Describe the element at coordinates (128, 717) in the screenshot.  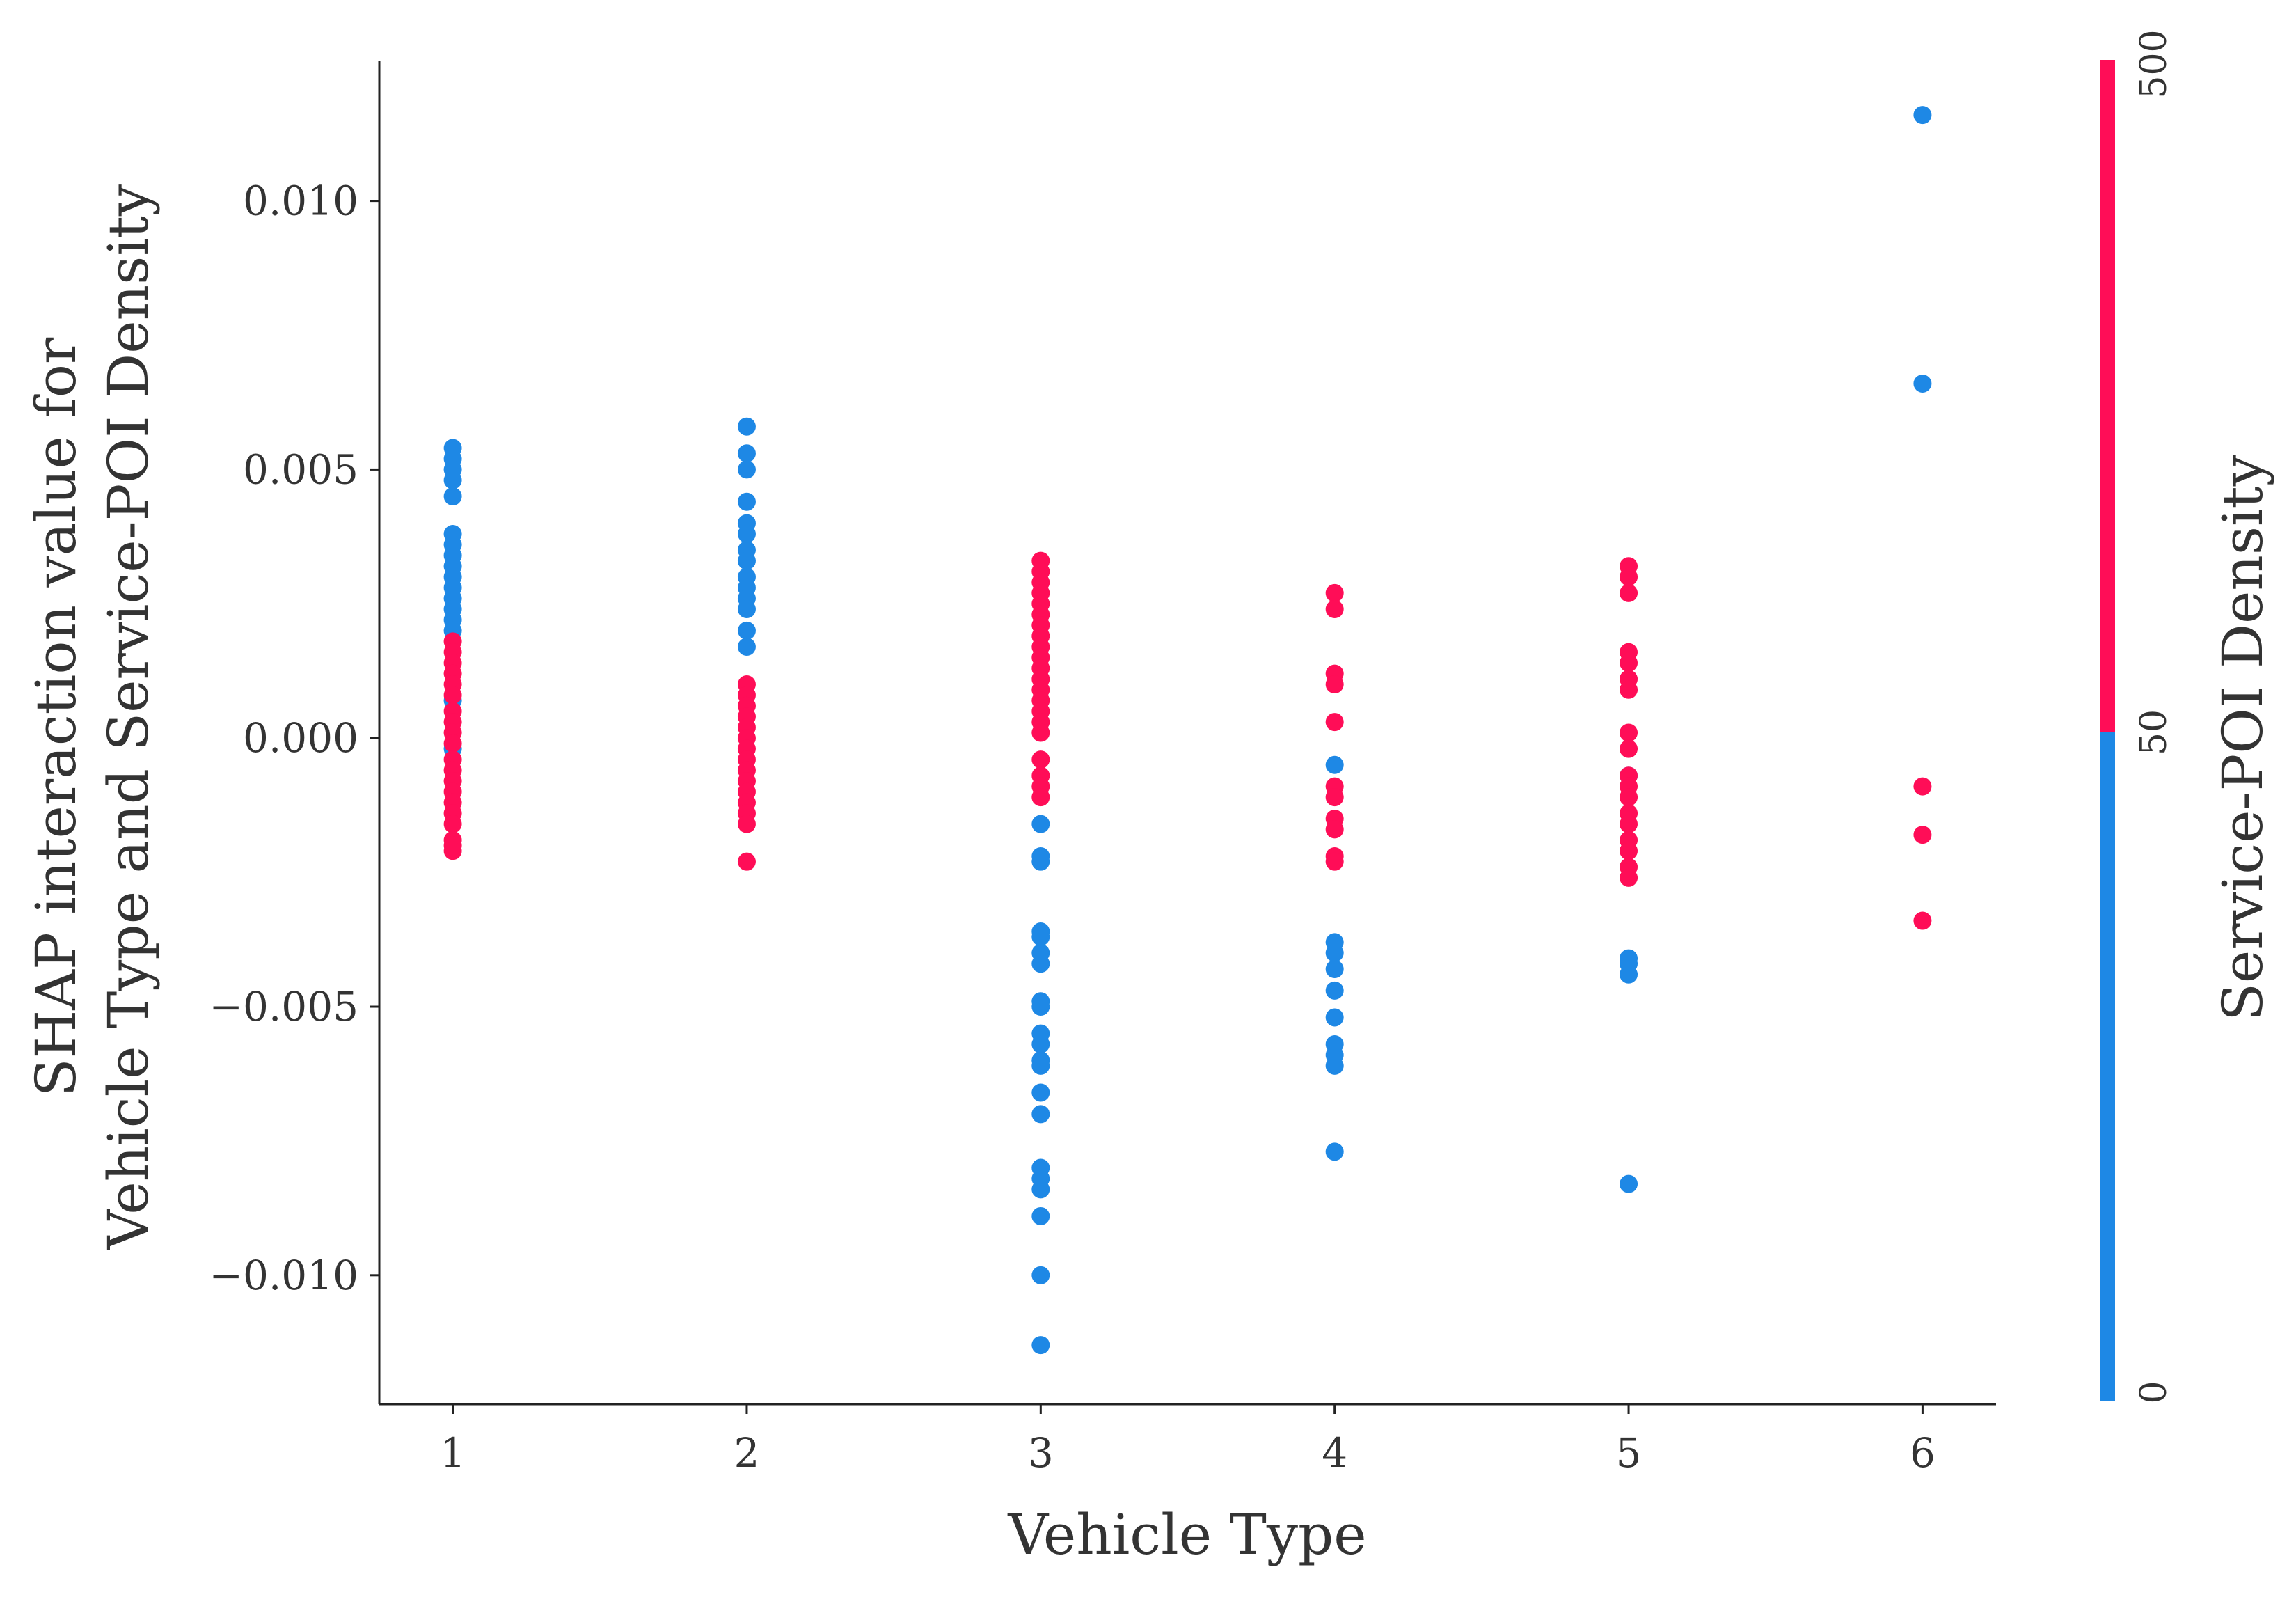
I see `y-axis-title-line2: Vehicle Type and Service-POI Density` at that location.